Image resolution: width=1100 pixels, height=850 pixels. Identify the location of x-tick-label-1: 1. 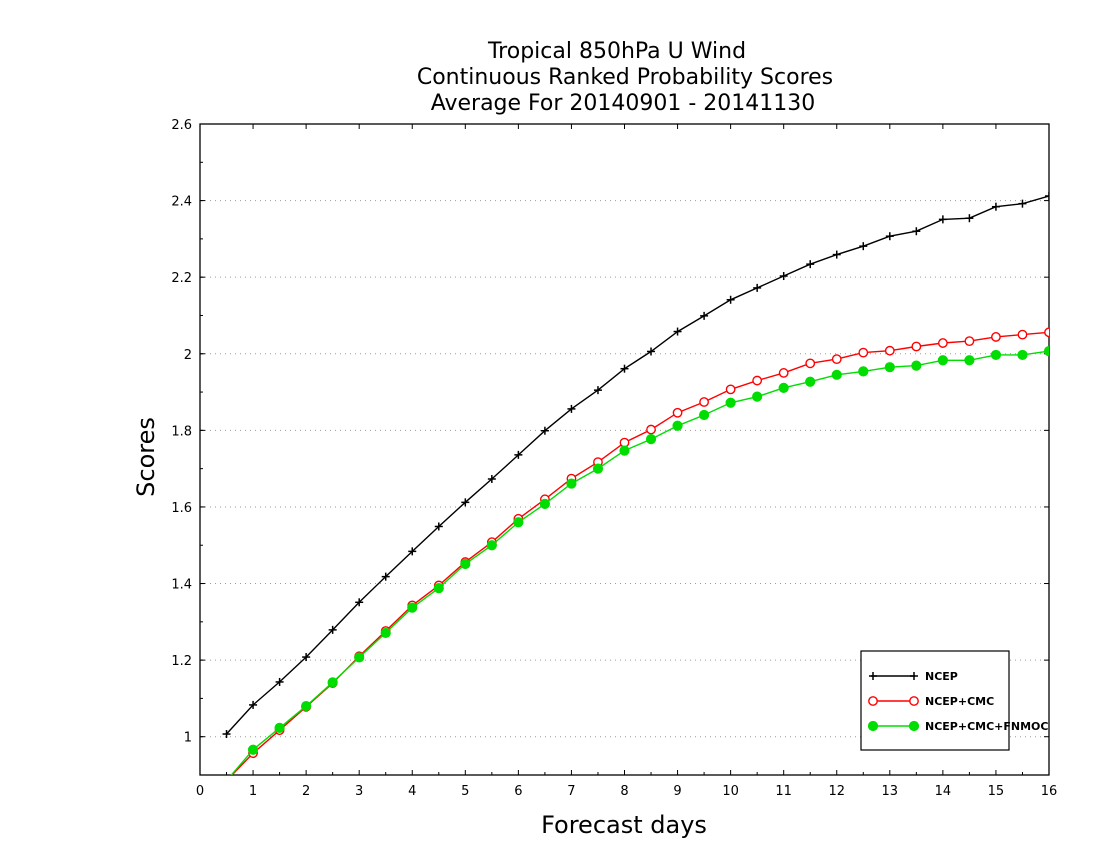
(253, 791).